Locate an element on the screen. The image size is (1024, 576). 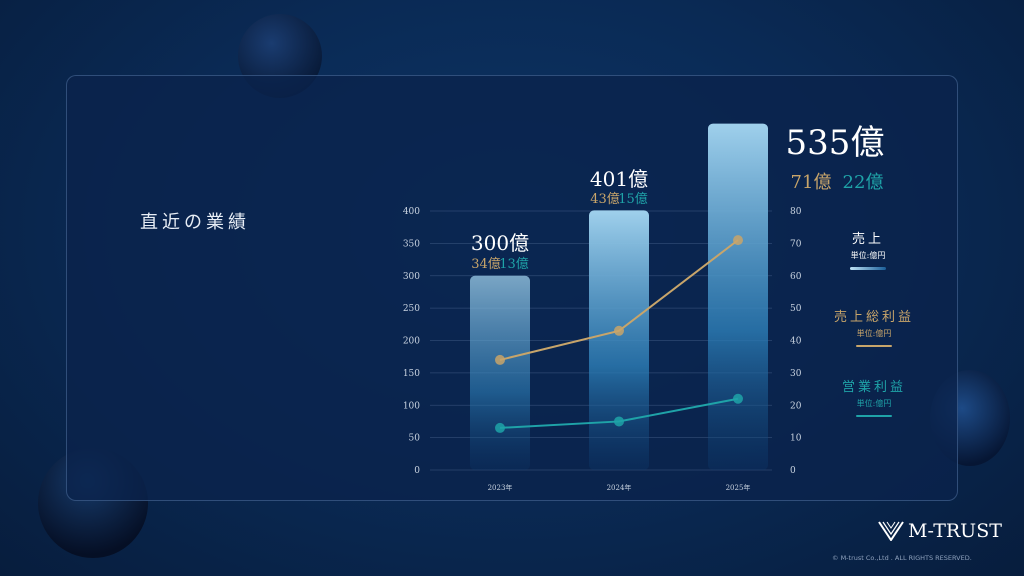
copyright: © M-trust Co.,Ltd . ALL RIGHTS RESERVED. is located at coordinates (902, 558).